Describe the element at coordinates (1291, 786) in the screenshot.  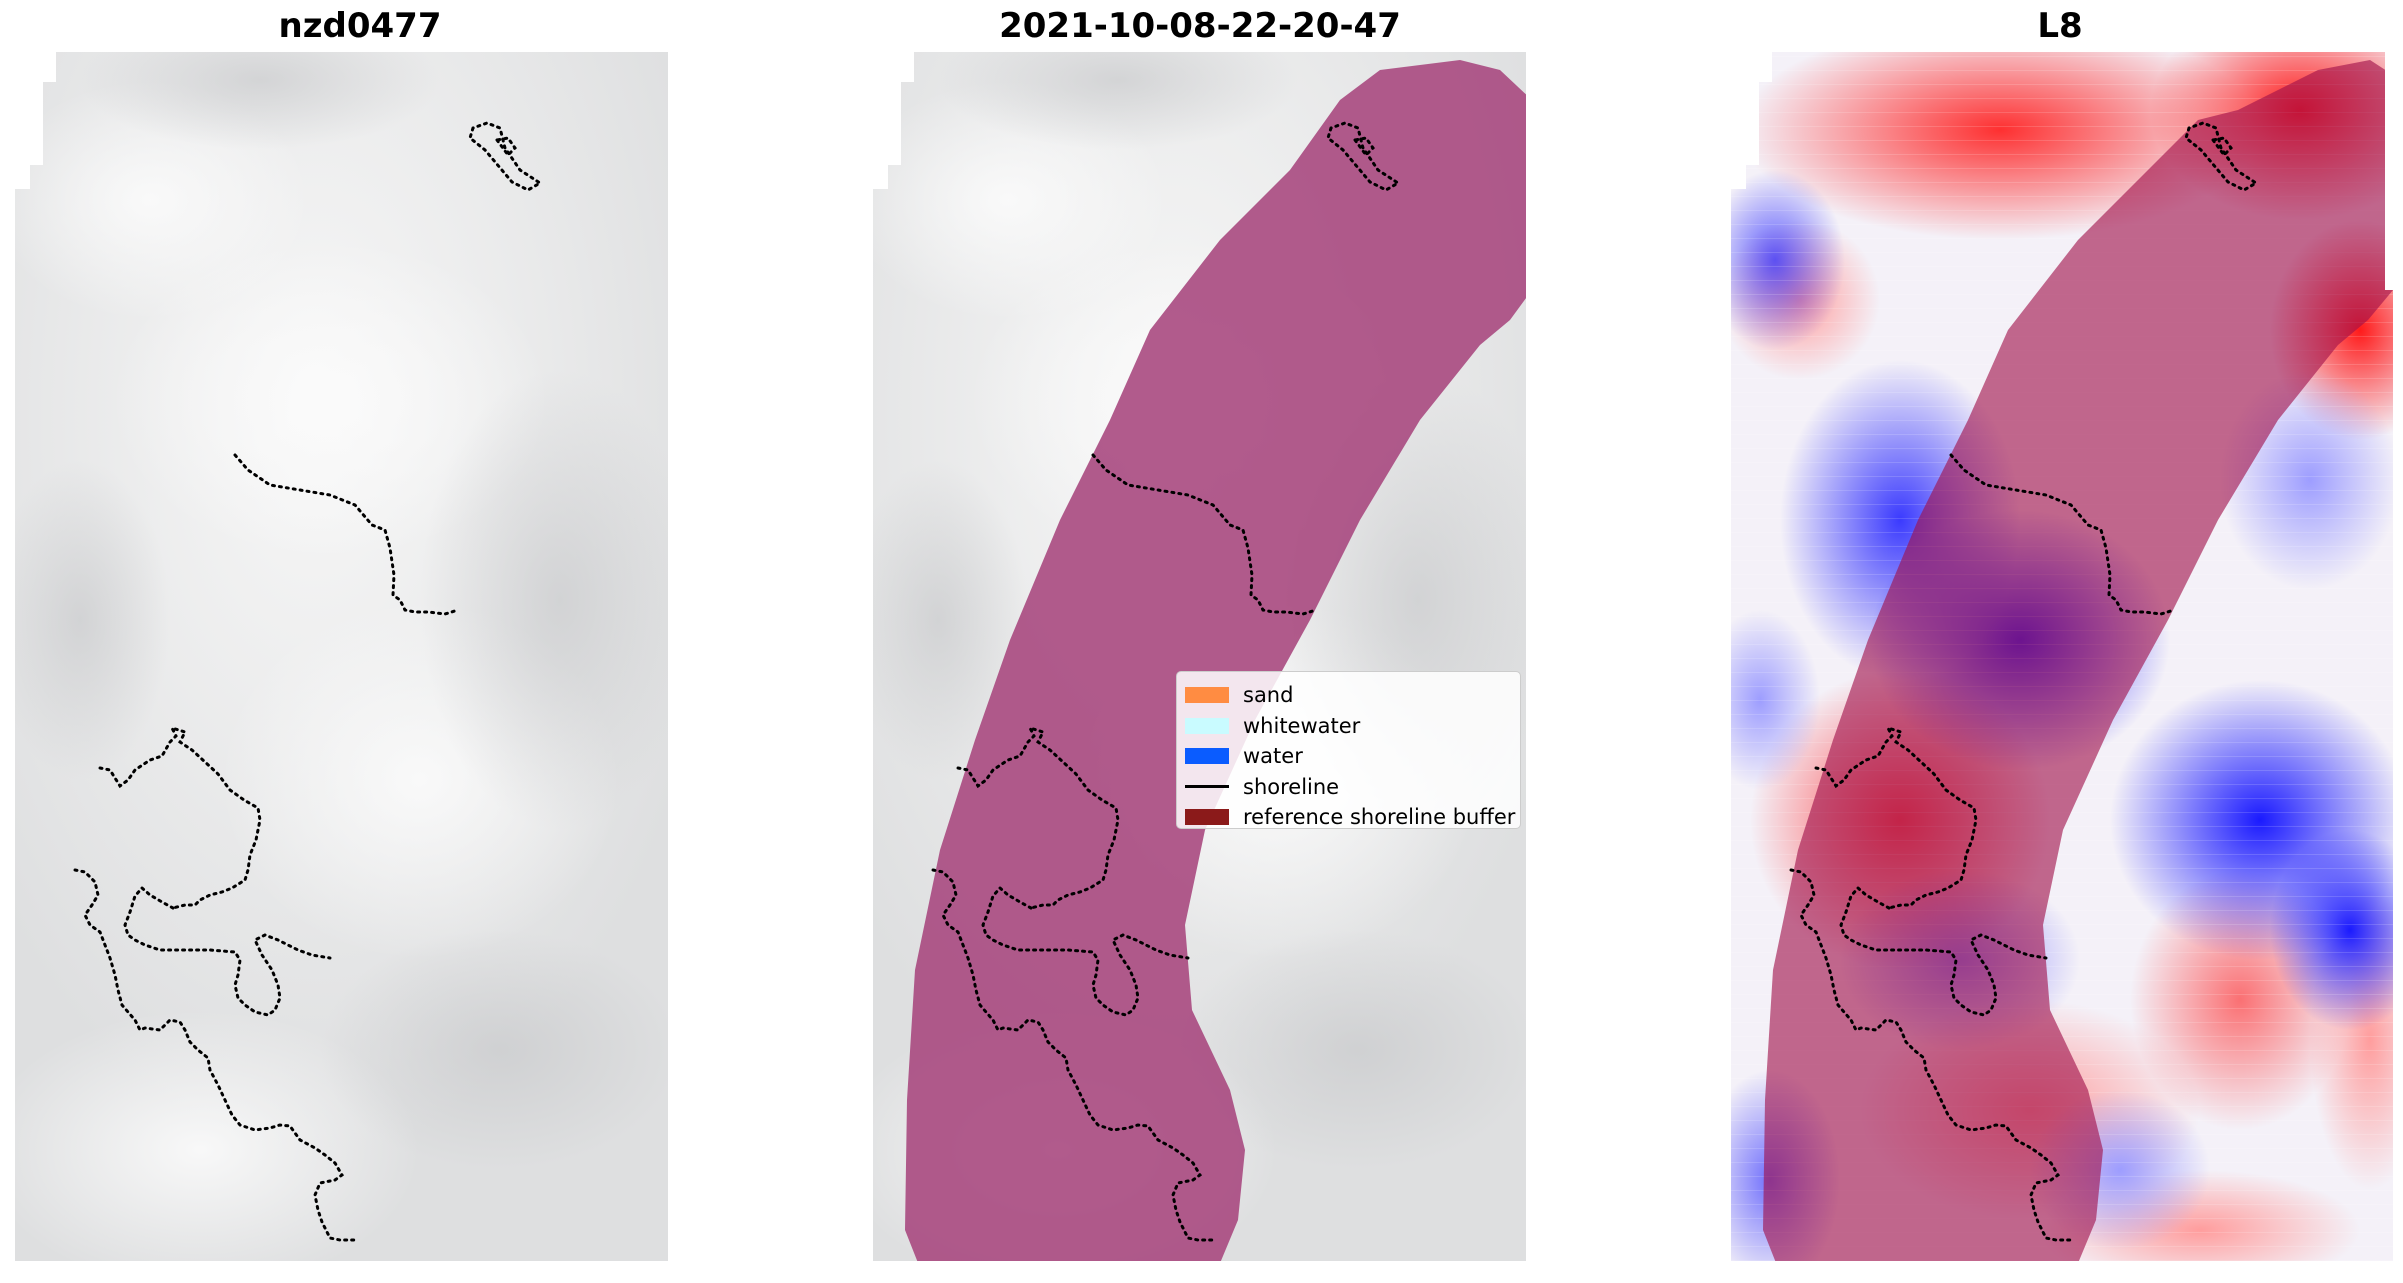
I see `legend-label: shoreline` at that location.